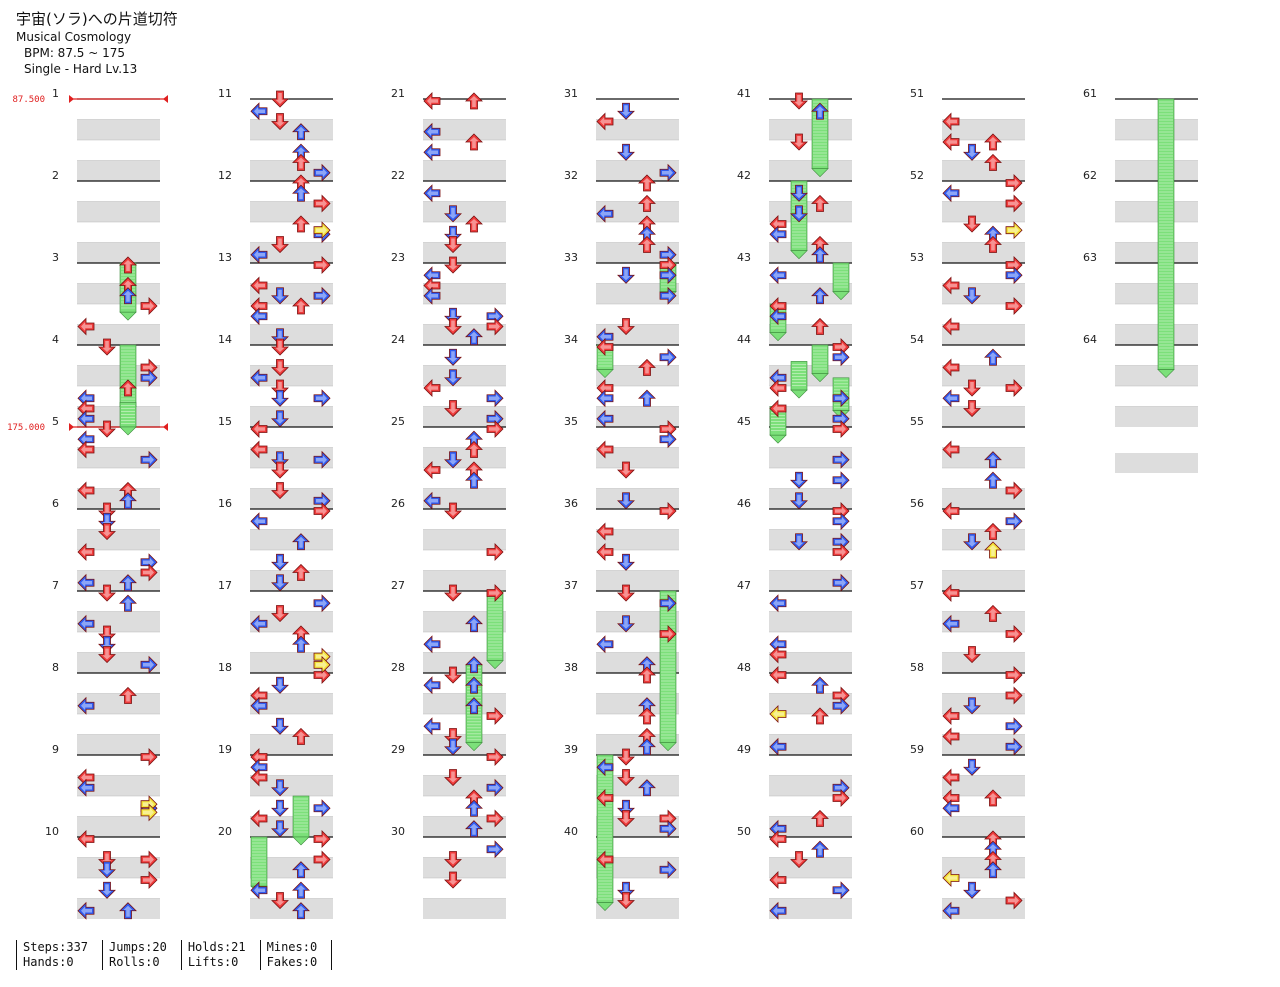  What do you see at coordinates (55, 421) in the screenshot?
I see `measure-number: 5` at bounding box center [55, 421].